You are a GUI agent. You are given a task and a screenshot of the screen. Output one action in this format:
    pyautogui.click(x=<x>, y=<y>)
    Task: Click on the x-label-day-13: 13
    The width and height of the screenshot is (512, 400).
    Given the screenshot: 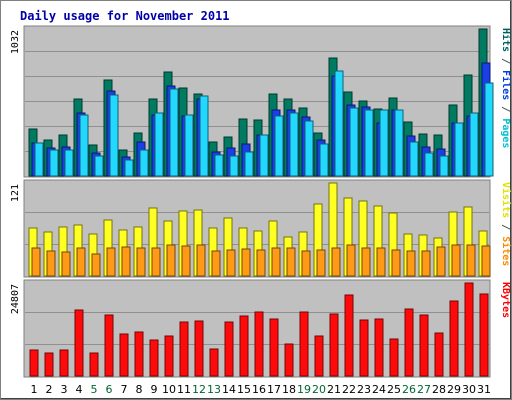 What is the action you would take?
    pyautogui.click(x=214, y=389)
    